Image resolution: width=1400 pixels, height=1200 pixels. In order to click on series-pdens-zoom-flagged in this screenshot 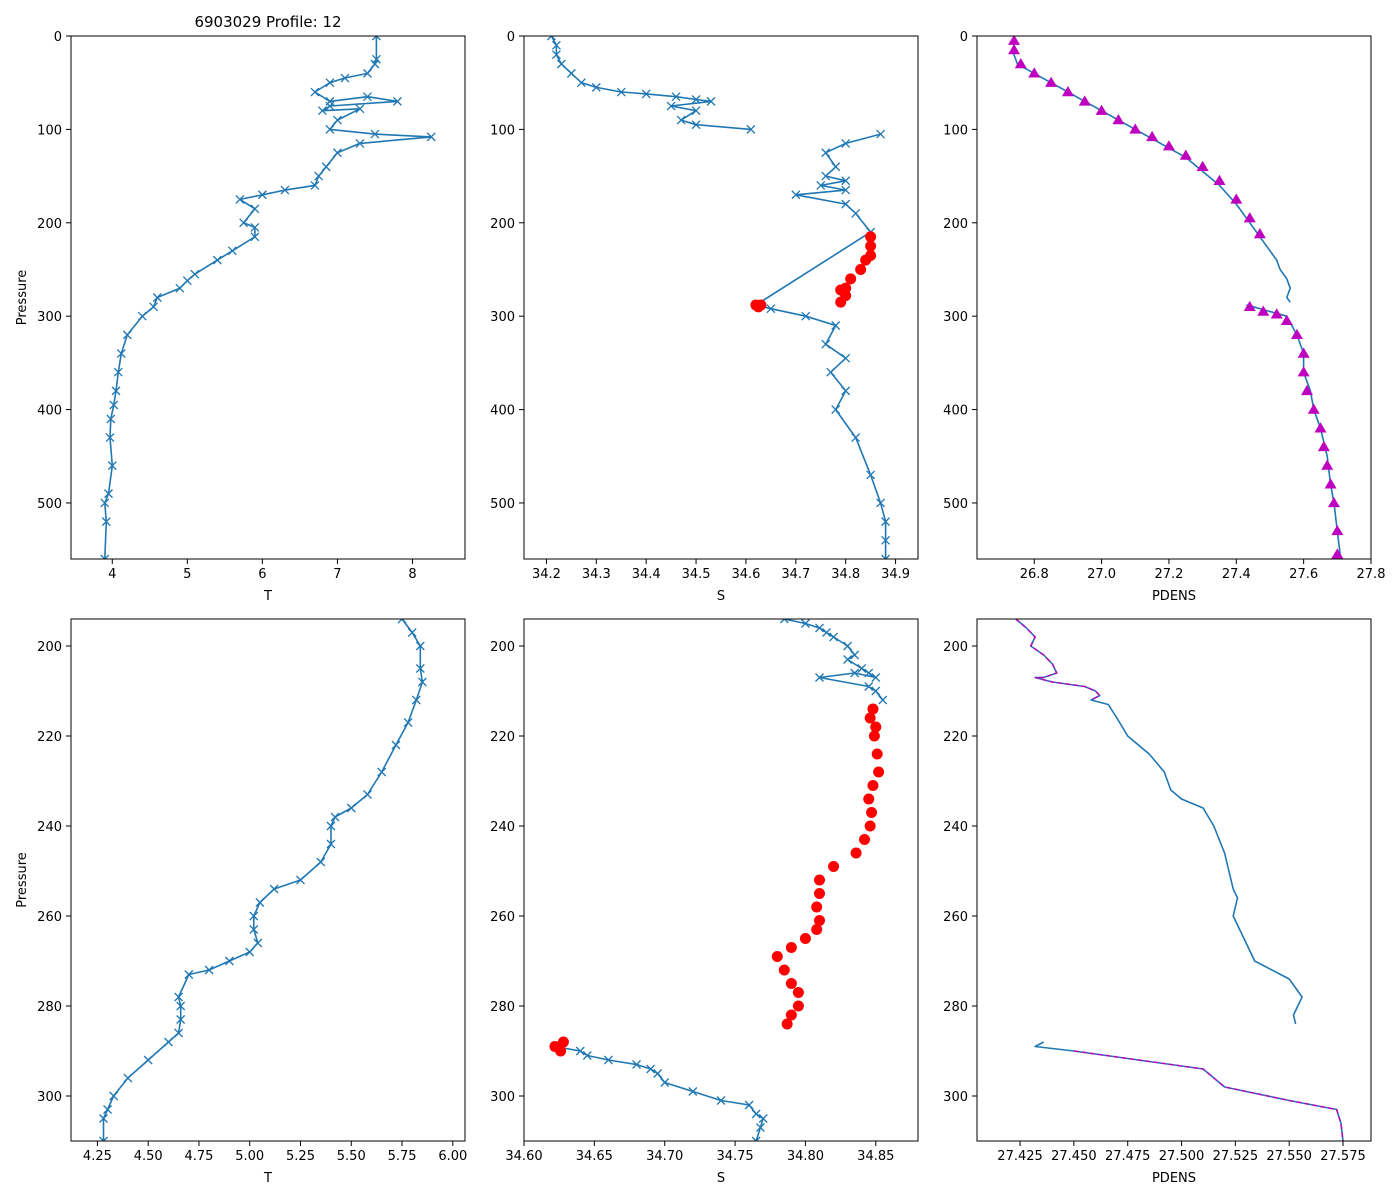, I will do `click(1058, 660)`.